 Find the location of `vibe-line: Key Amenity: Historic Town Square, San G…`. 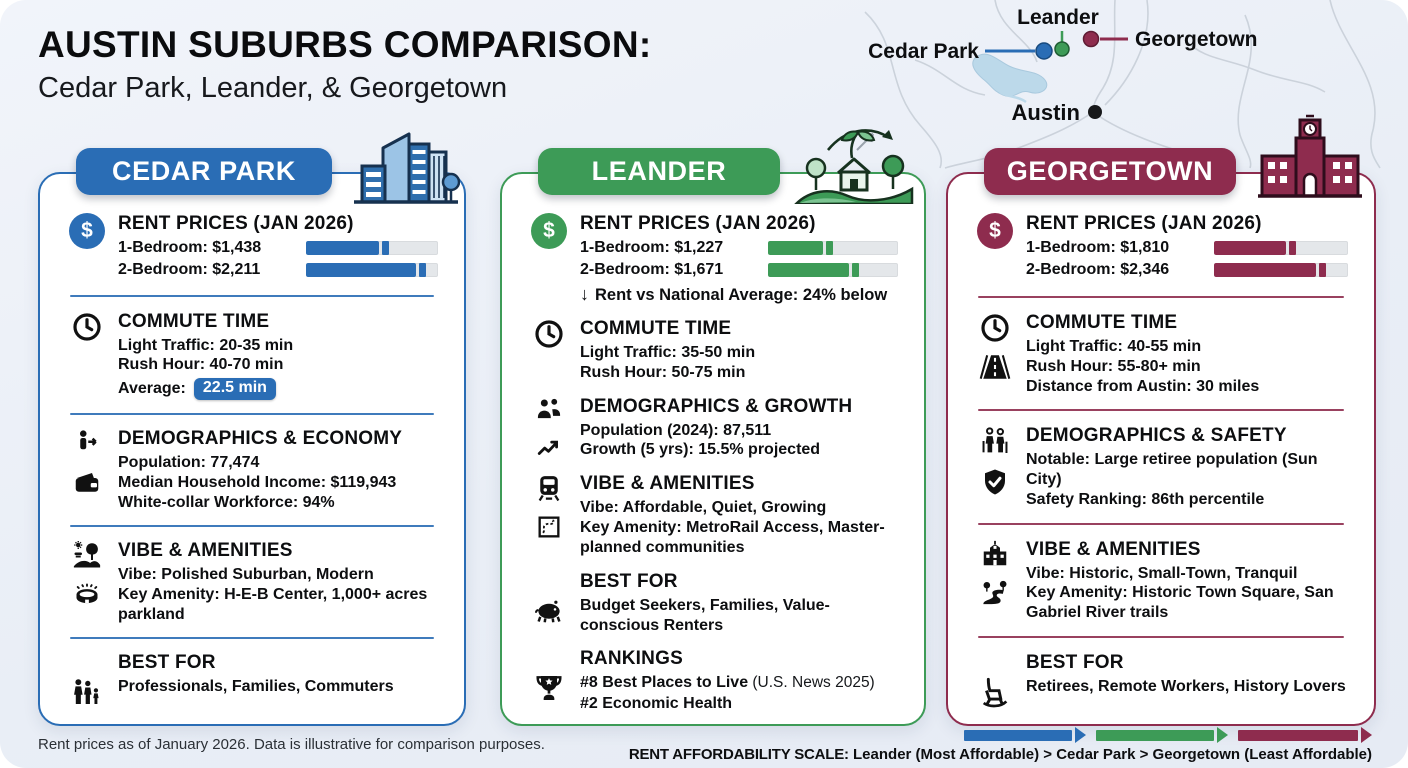

vibe-line: Key Amenity: Historic Town Square, San G… is located at coordinates (1180, 603).